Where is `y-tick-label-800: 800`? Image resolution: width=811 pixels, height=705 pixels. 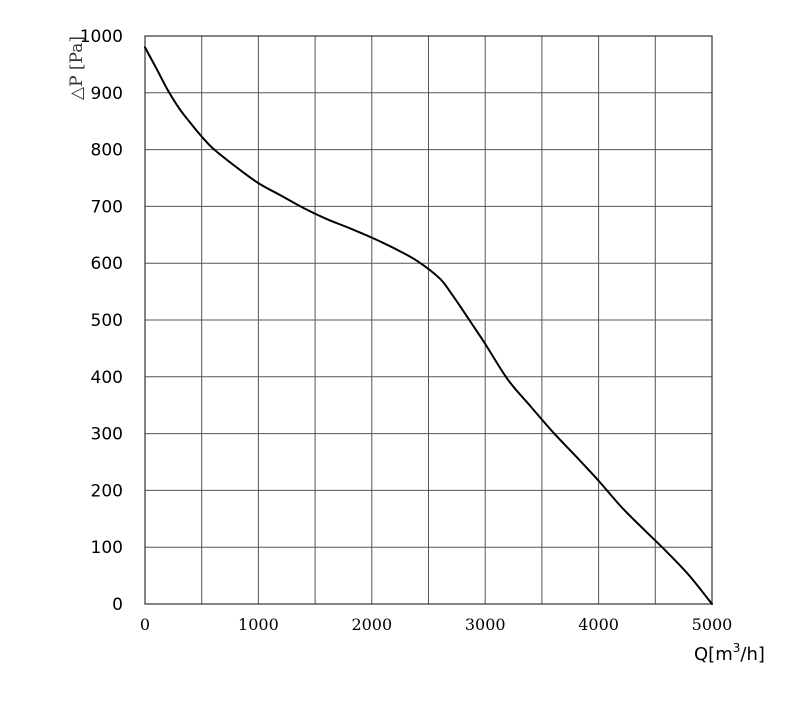 y-tick-label-800: 800 is located at coordinates (107, 151).